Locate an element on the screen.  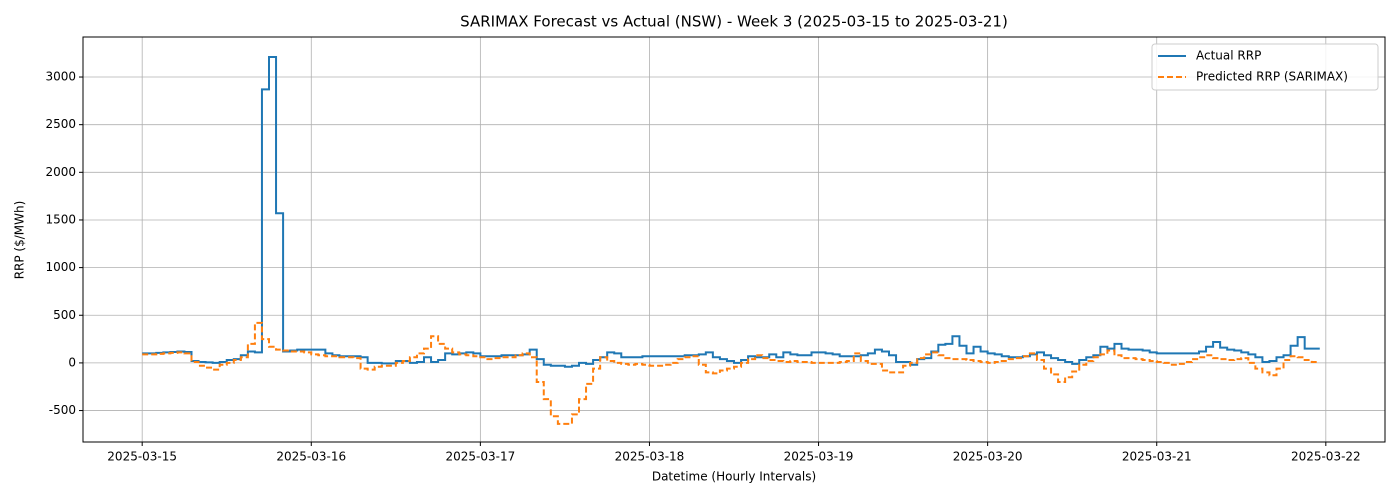
x-tick-label: 2025-03-17 is located at coordinates (480, 457).